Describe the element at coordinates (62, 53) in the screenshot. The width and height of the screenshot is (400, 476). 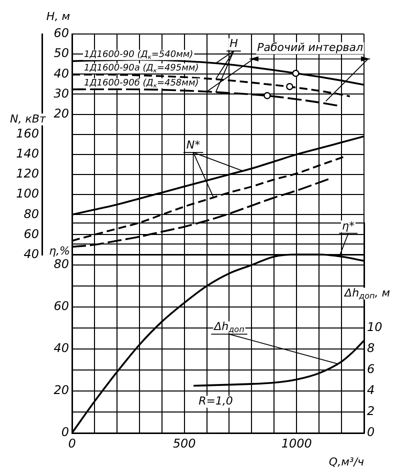
I see `y-tick-label: 50` at that location.